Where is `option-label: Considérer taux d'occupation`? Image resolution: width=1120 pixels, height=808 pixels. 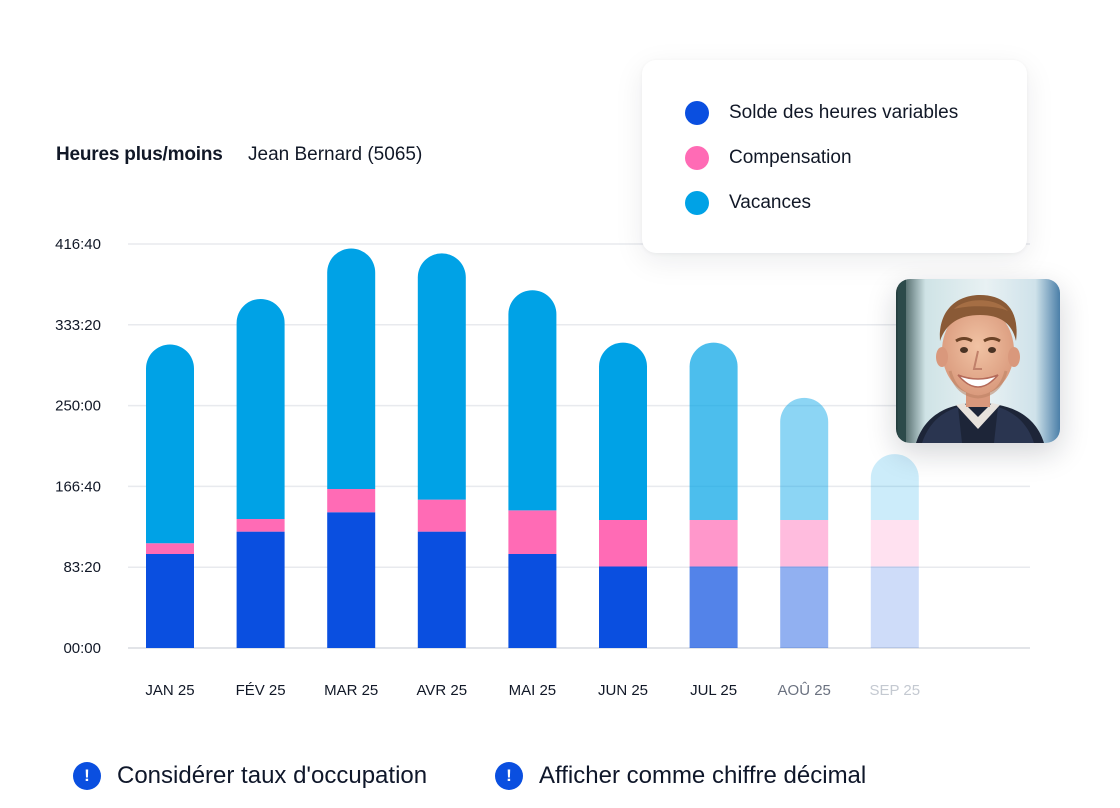 option-label: Considérer taux d'occupation is located at coordinates (272, 775).